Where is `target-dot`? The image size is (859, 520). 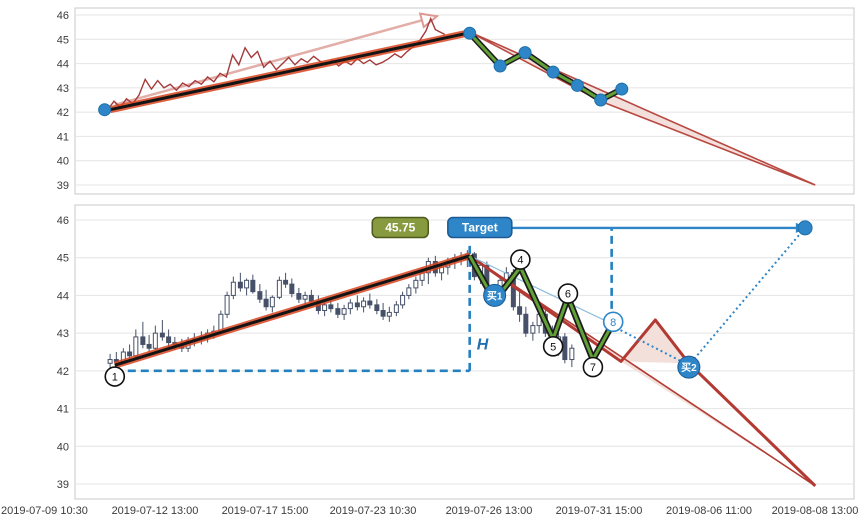 target-dot is located at coordinates (805, 228).